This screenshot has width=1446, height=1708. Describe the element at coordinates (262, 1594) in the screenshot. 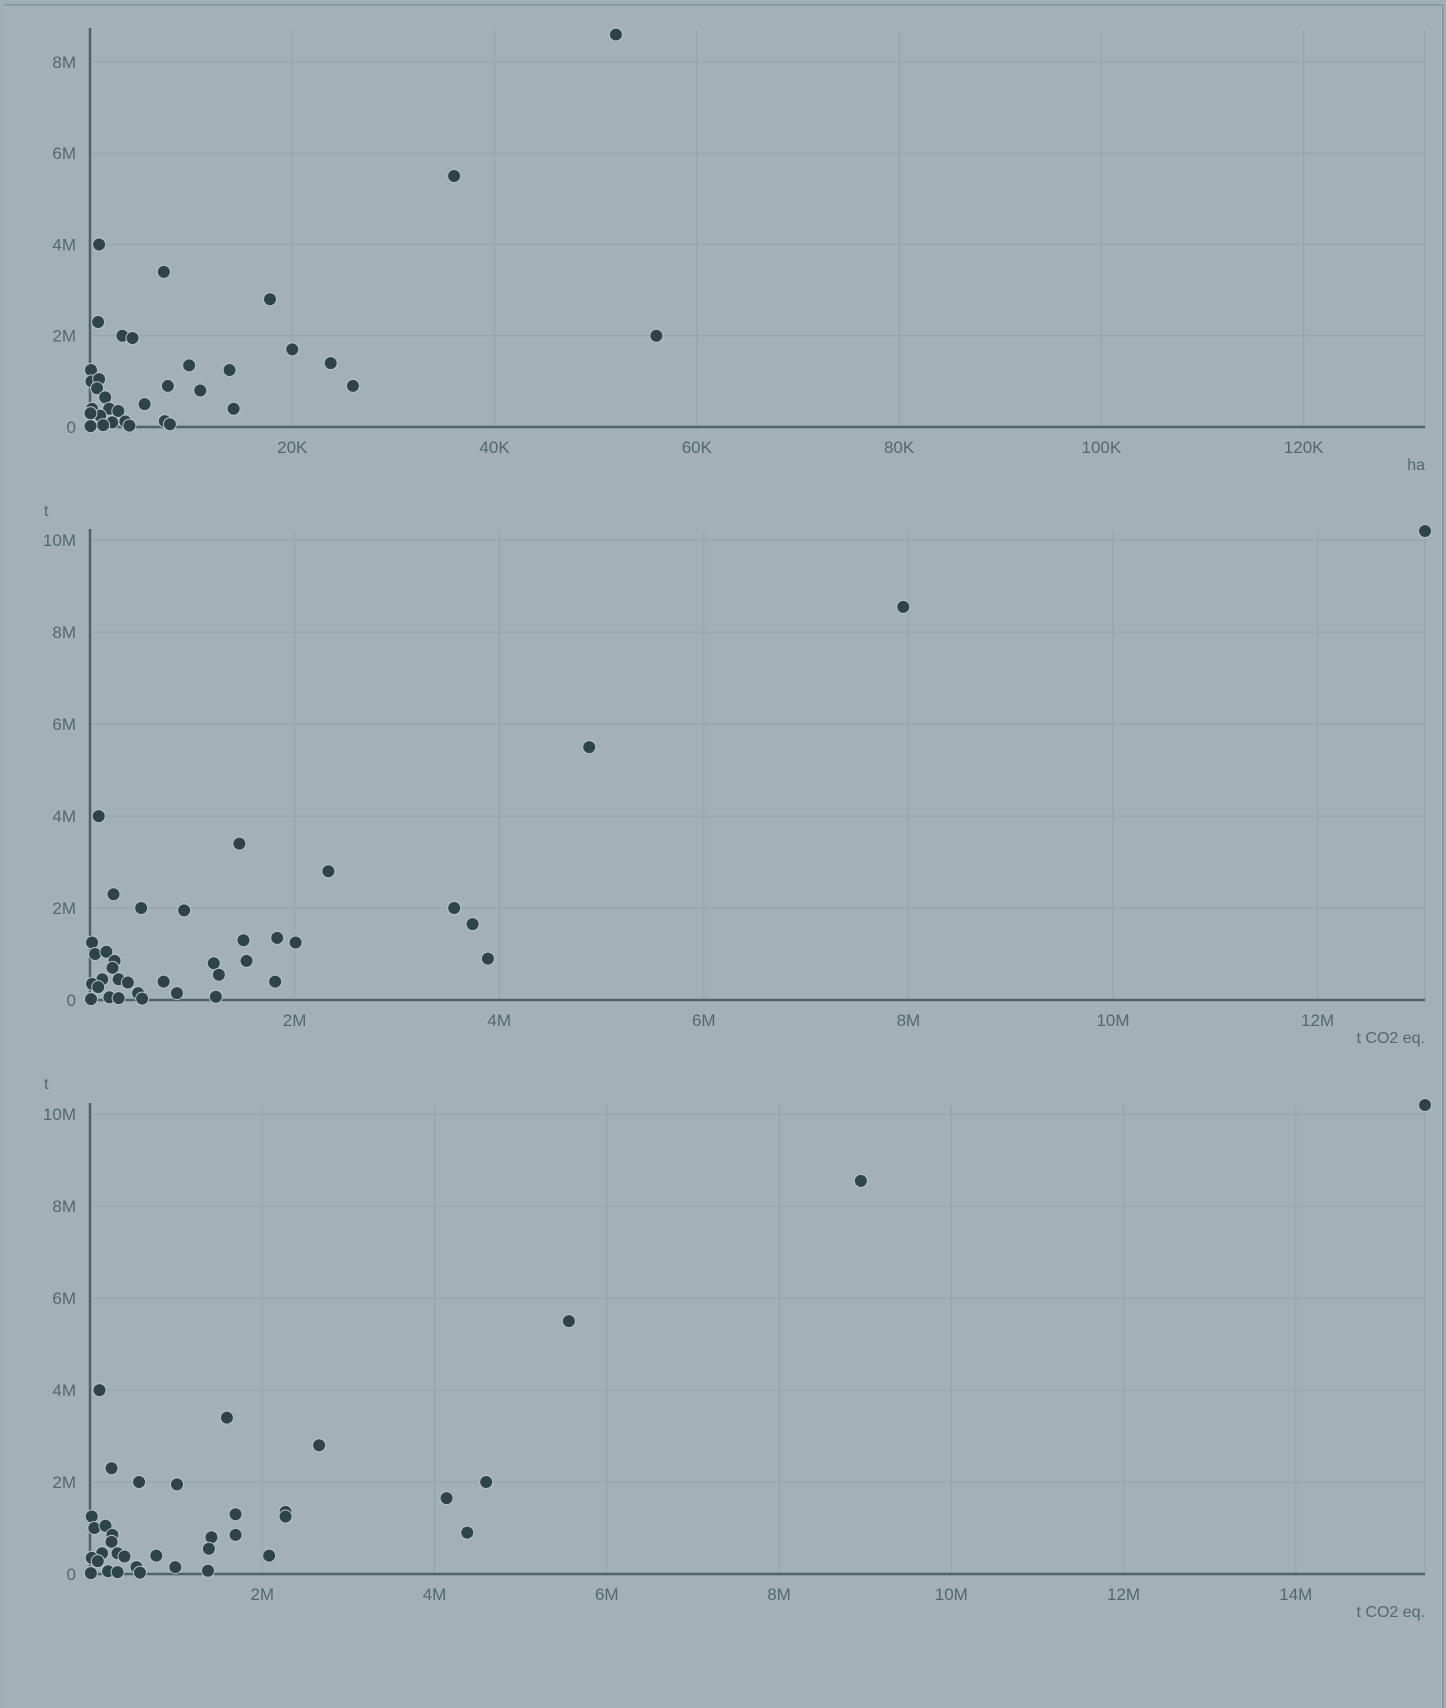

I see `x-tick-label: 2M` at that location.